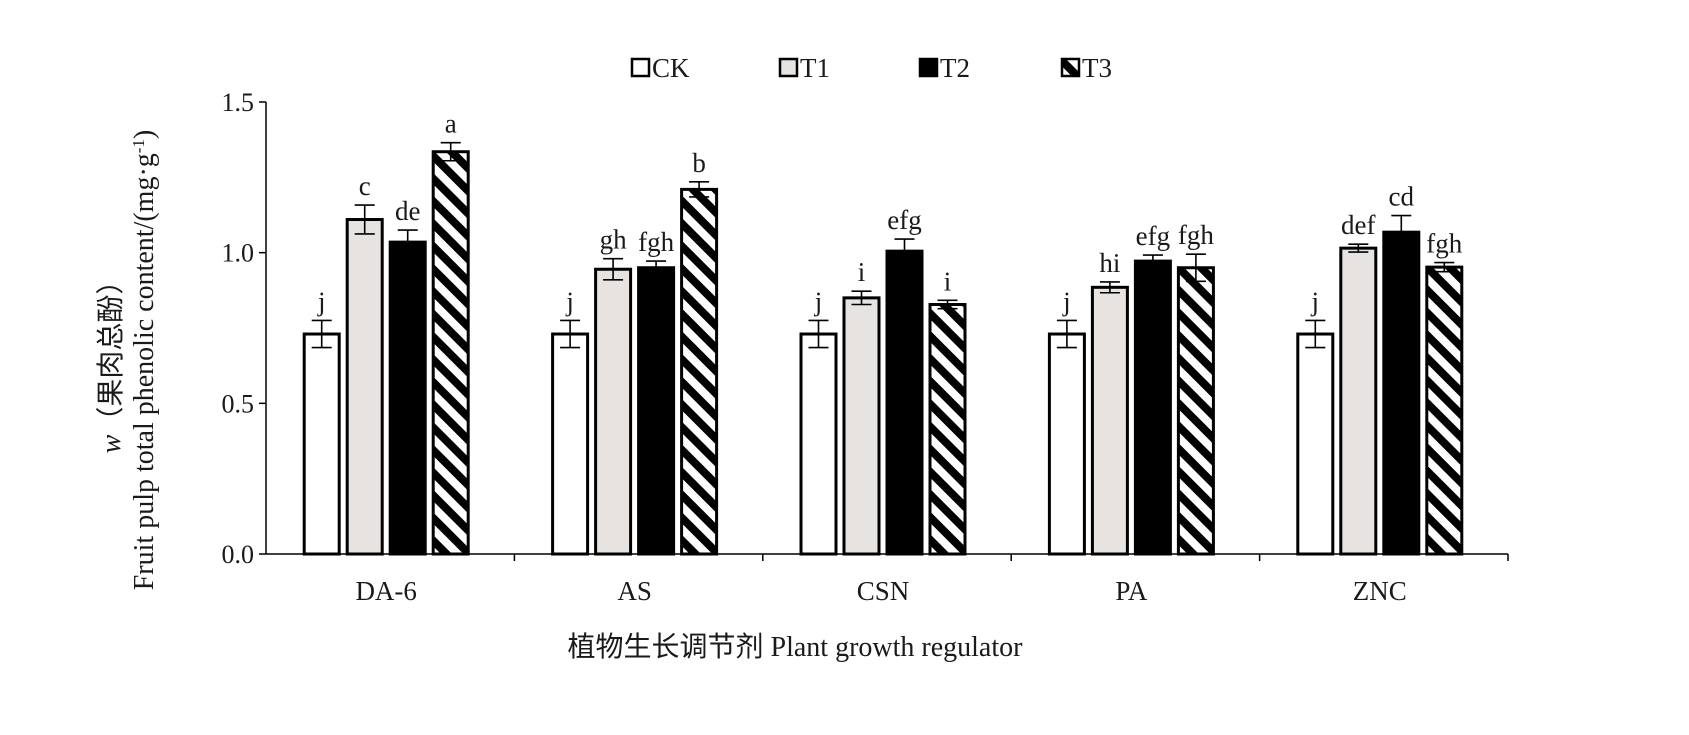 This screenshot has height=735, width=1689. I want to click on bar-ck-csn, so click(818, 444).